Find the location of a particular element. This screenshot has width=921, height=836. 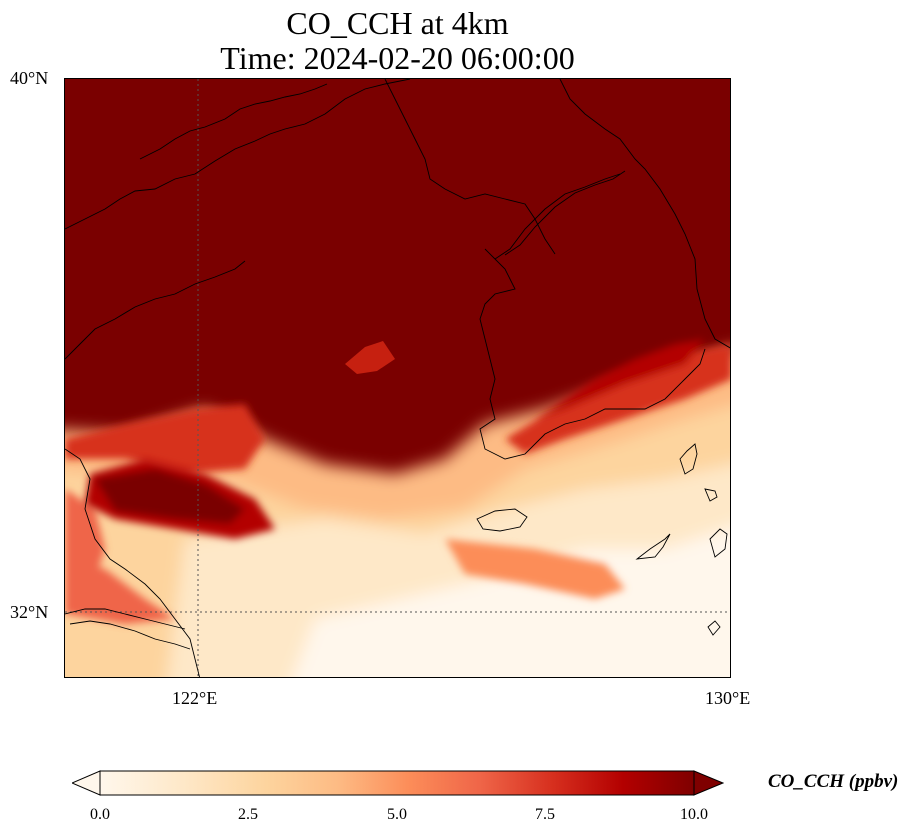

lat-tick-32n: 32°N is located at coordinates (29, 612).